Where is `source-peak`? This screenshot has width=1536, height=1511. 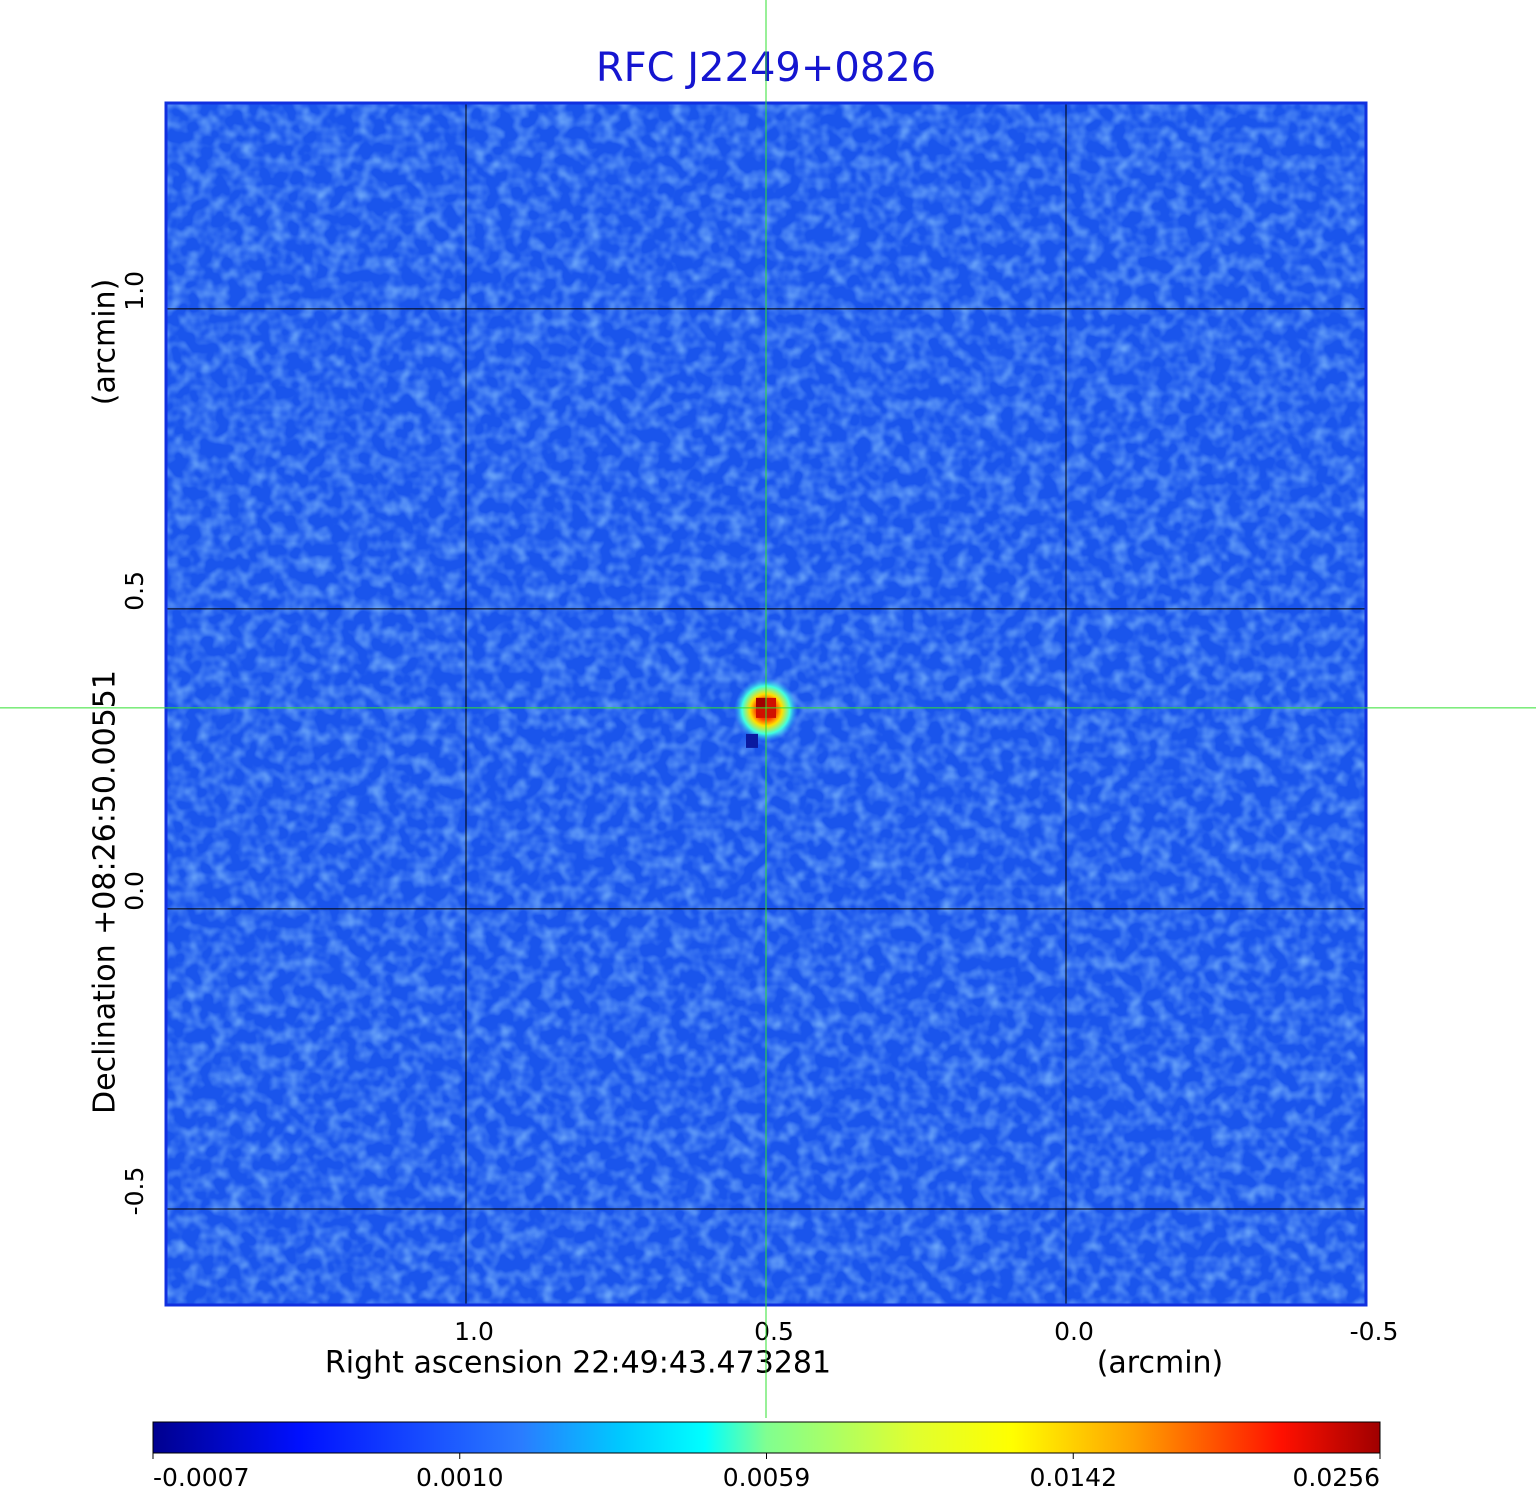
source-peak is located at coordinates (761, 702).